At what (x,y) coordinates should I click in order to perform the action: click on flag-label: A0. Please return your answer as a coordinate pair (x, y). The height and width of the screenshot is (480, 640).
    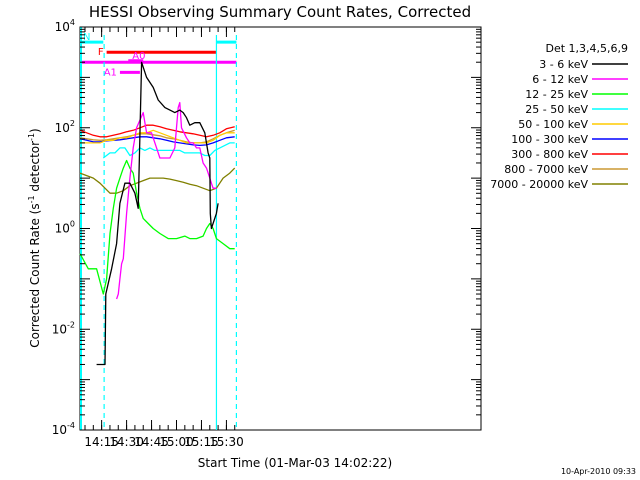
    Looking at the image, I should click on (138, 56).